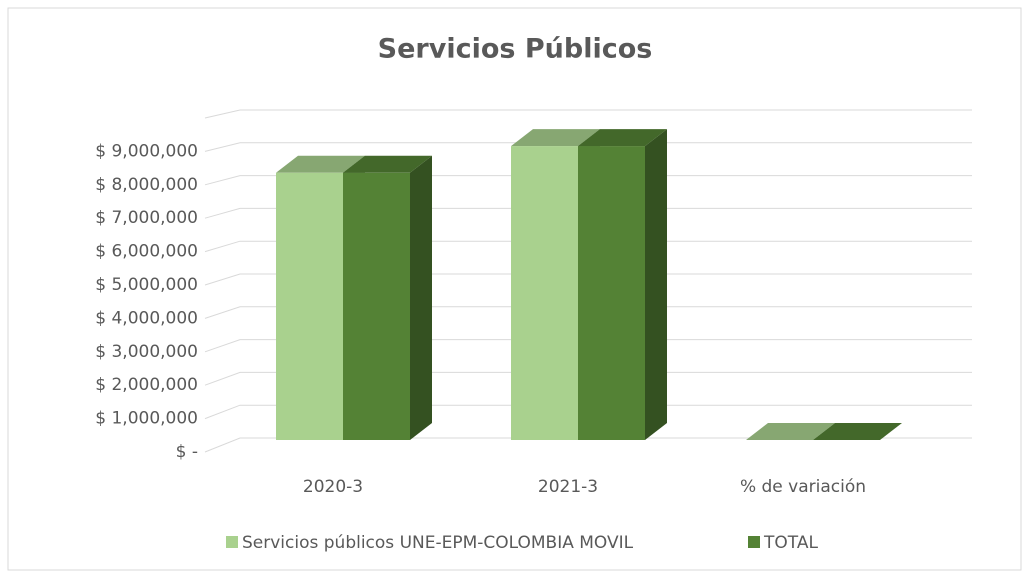  I want to click on y-tick-label: $ 3,000,000, so click(146, 352).